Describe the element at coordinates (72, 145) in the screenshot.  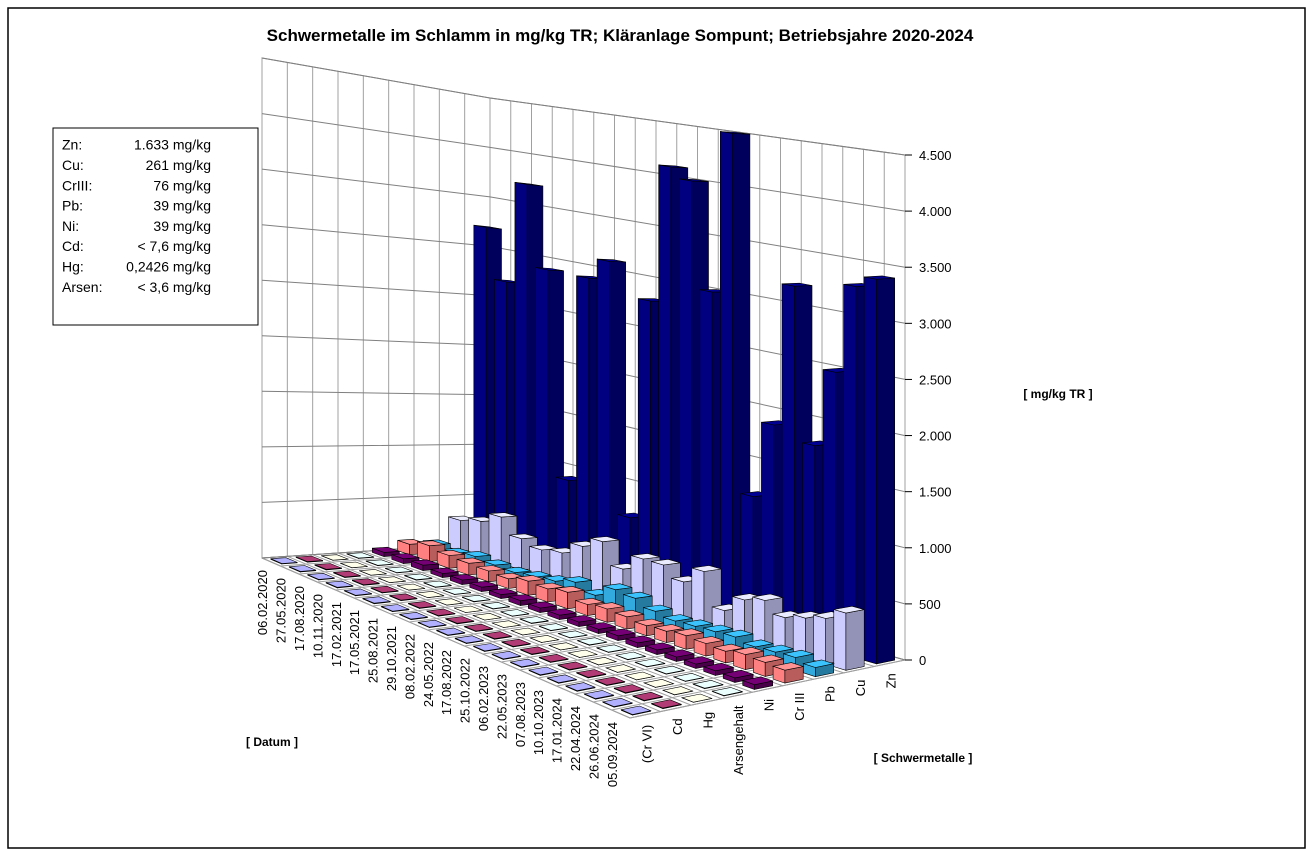
I see `annotation-label: Zn:` at that location.